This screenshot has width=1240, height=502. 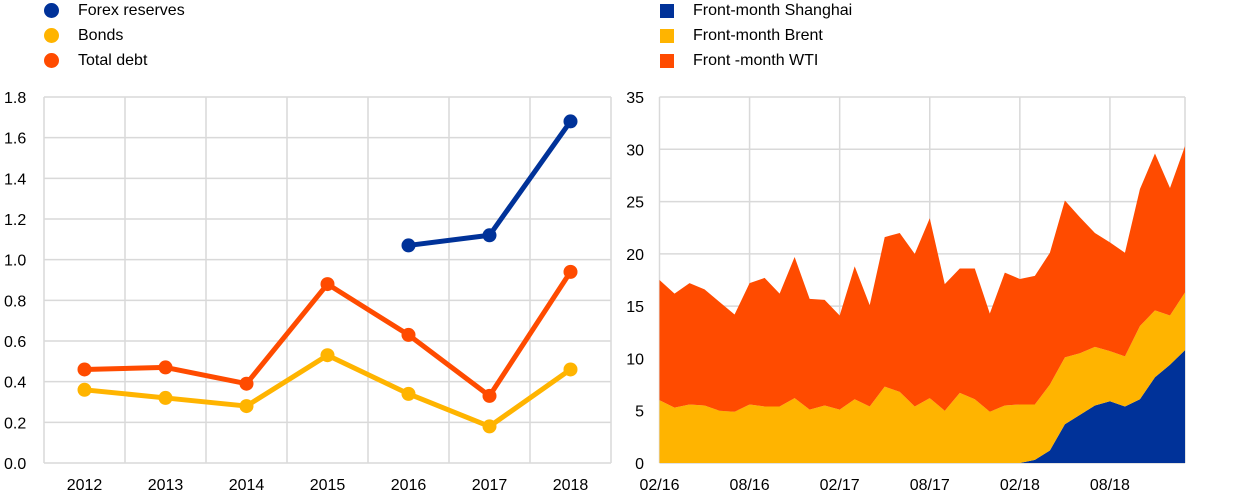 I want to click on y-tick-label: 0.8, so click(x=15, y=301).